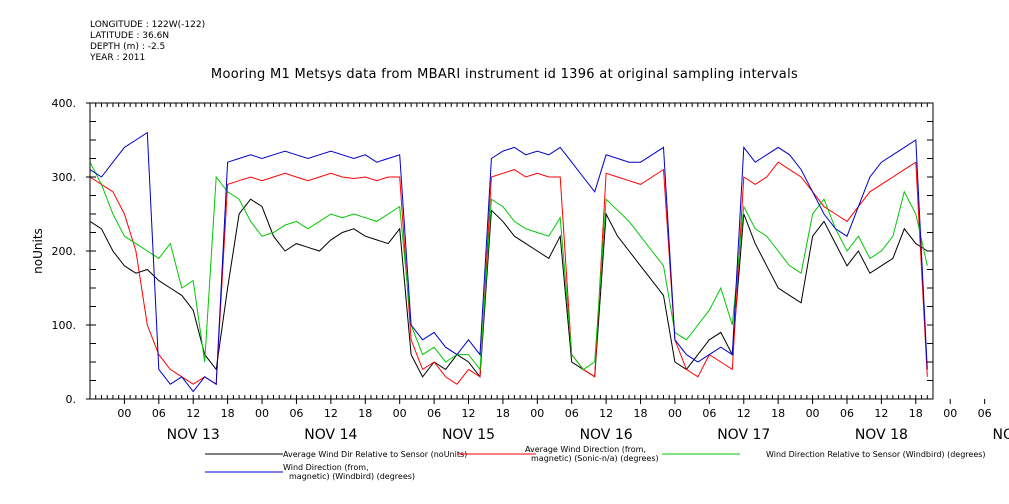 This screenshot has width=1009, height=504. I want to click on x-day-label: NOV 16, so click(606, 435).